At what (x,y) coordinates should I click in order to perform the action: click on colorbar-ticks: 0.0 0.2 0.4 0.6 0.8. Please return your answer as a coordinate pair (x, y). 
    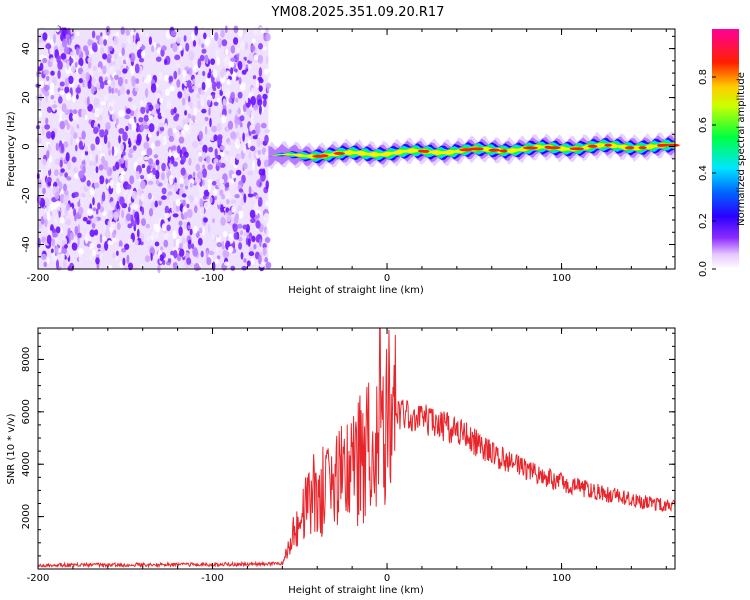
    Looking at the image, I should click on (707, 173).